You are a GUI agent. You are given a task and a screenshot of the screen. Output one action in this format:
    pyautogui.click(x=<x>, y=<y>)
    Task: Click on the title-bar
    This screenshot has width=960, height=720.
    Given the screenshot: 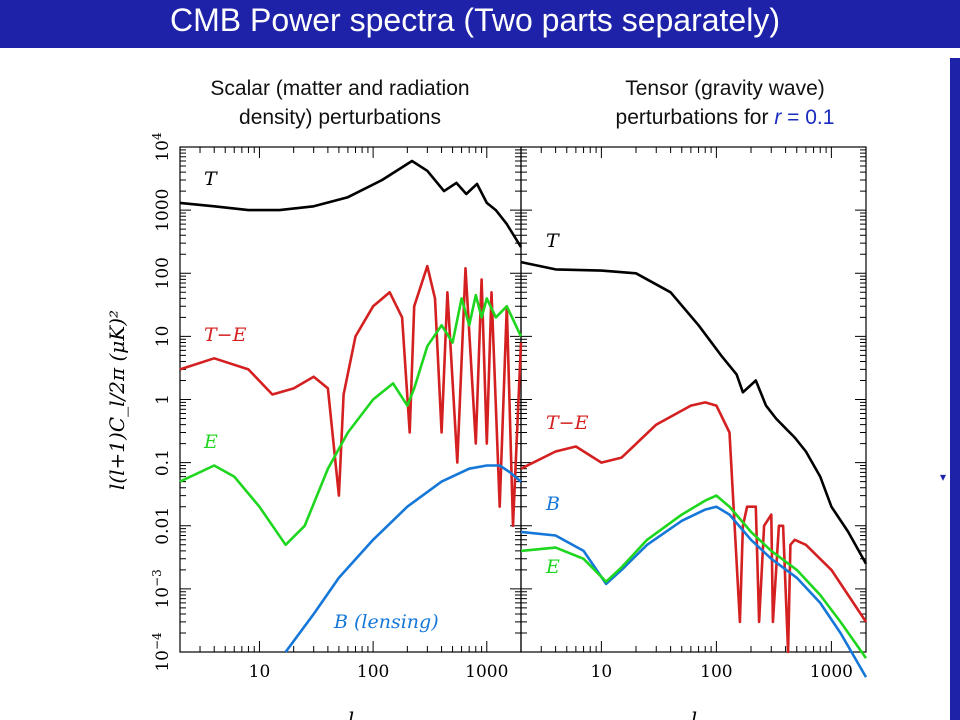 What is the action you would take?
    pyautogui.click(x=475, y=24)
    